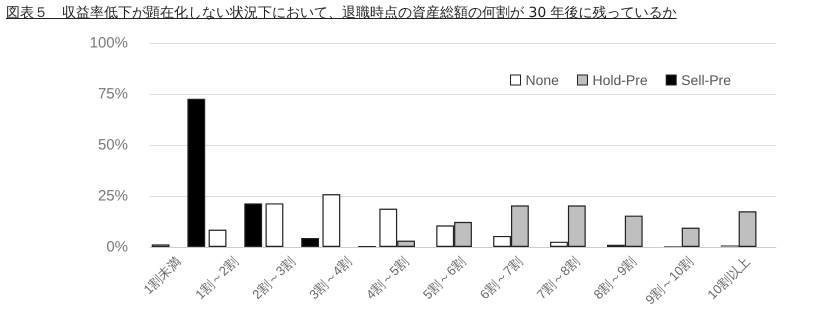 The image size is (826, 332). What do you see at coordinates (109, 43) in the screenshot?
I see `y-tick-label: 100%` at bounding box center [109, 43].